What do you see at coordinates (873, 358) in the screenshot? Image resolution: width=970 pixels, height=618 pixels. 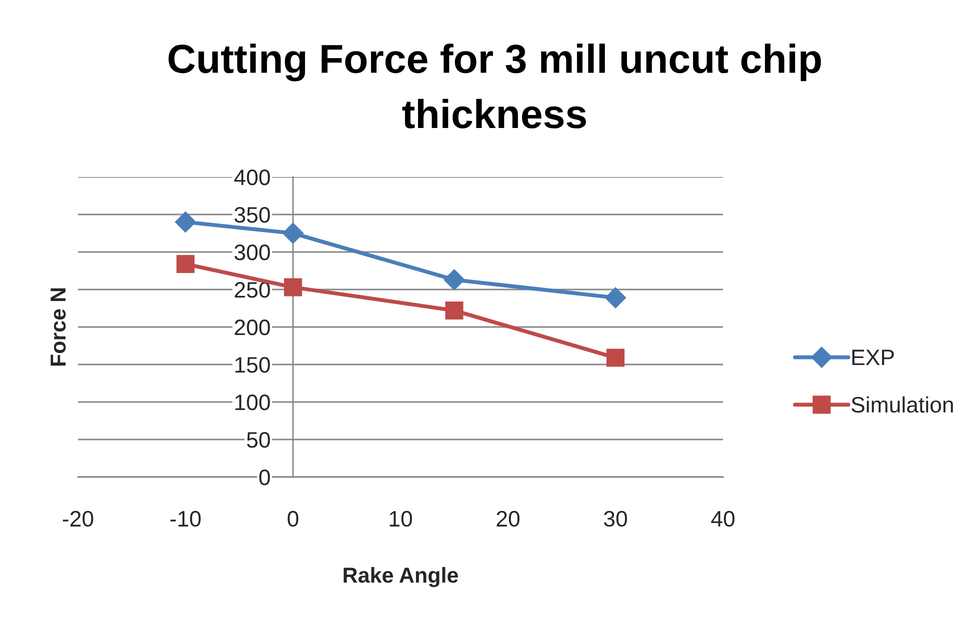 I see `legend-label: EXP` at bounding box center [873, 358].